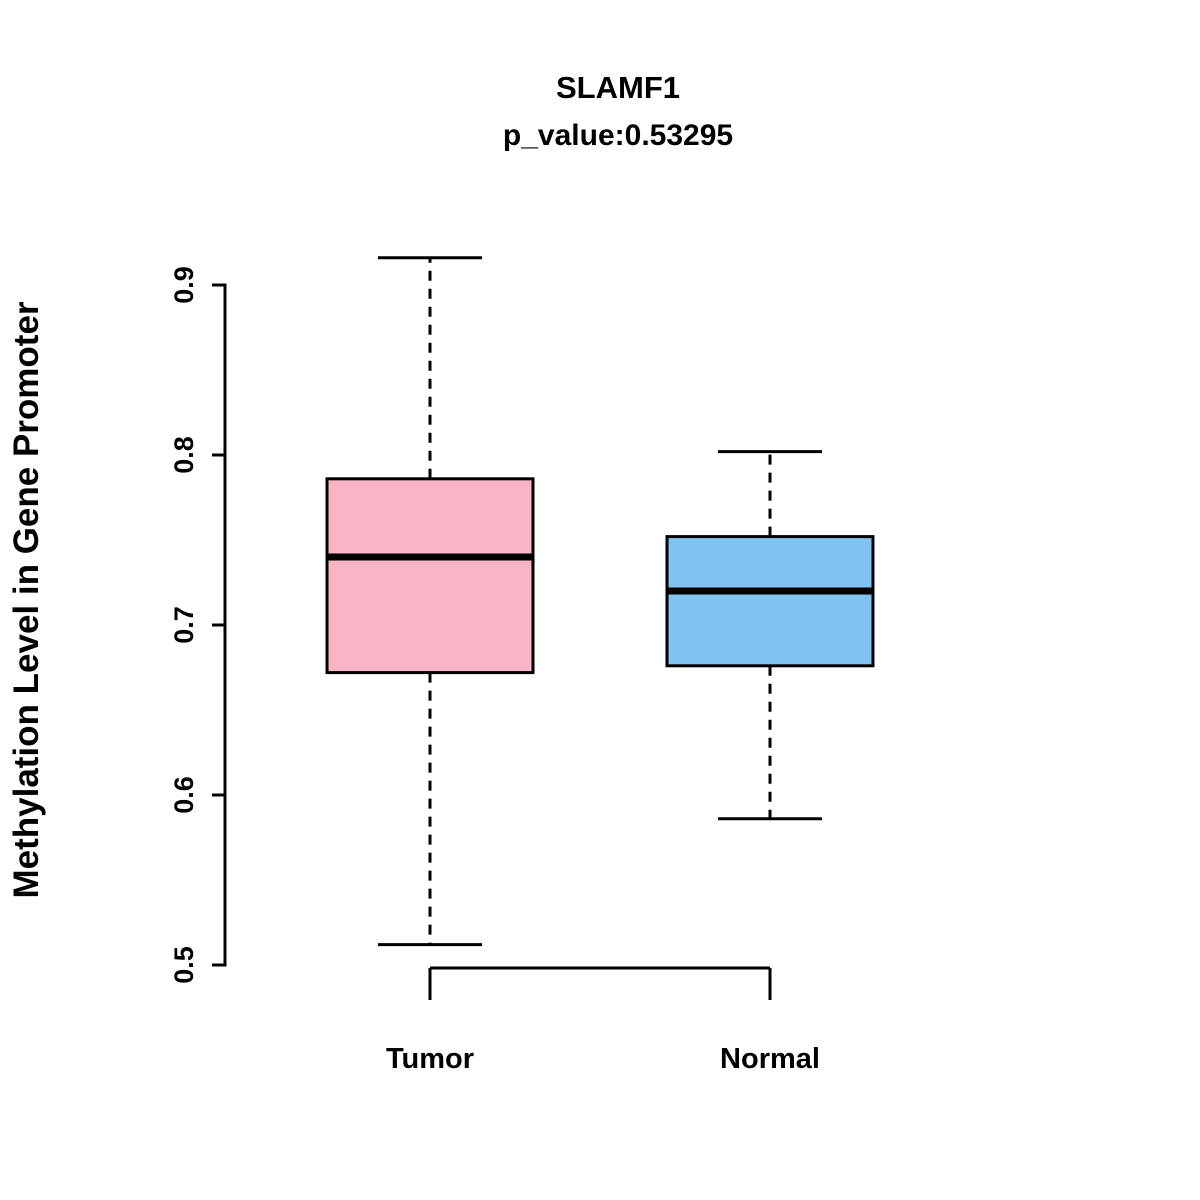 The height and width of the screenshot is (1200, 1200). What do you see at coordinates (618, 135) in the screenshot?
I see `chart-subtitle: p_value:0.53295` at bounding box center [618, 135].